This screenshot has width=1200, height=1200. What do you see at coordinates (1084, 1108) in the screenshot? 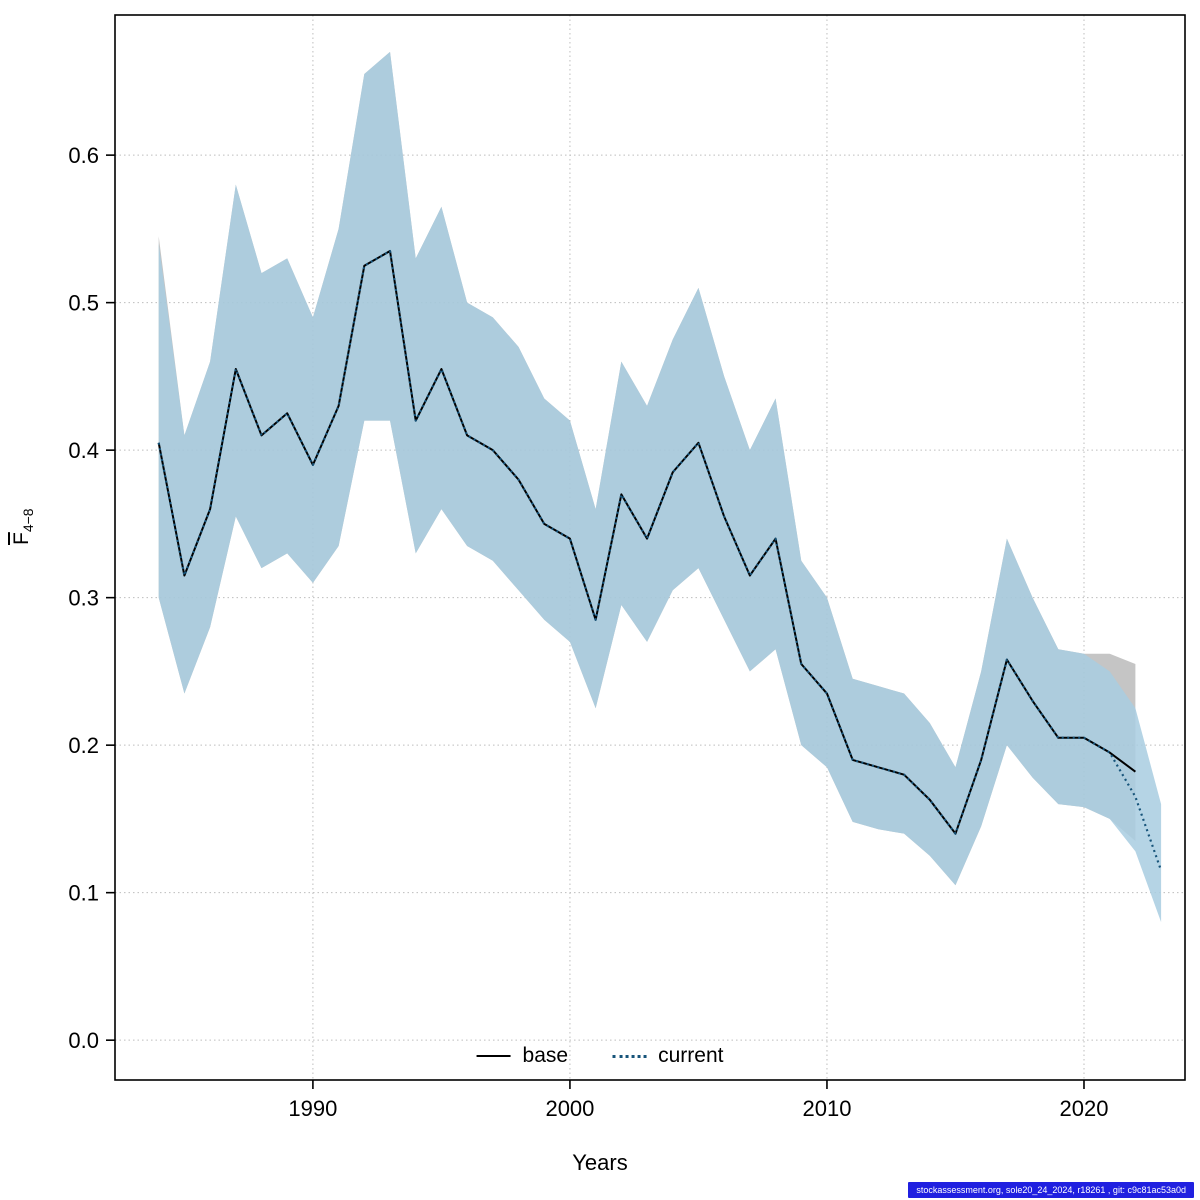
I see `x-tick-label: 2020` at bounding box center [1084, 1108].